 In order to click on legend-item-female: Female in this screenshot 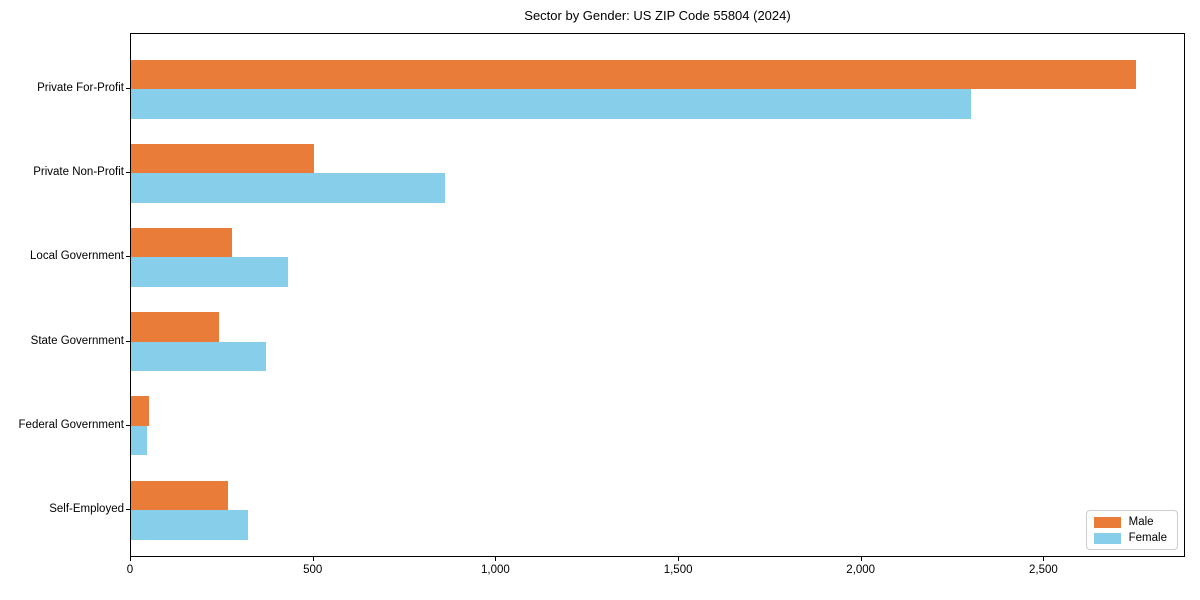, I will do `click(1130, 538)`.